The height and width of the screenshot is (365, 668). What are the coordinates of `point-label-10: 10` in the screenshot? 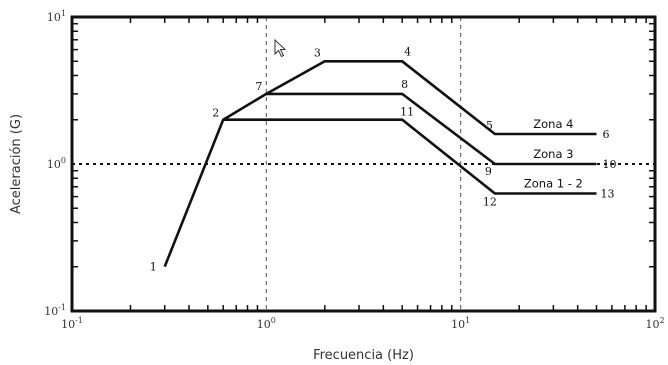 It's located at (609, 164).